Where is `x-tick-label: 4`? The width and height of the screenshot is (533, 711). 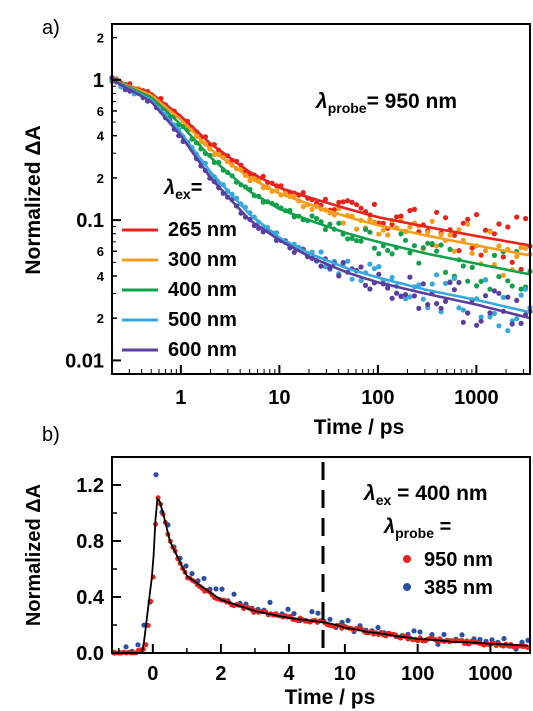 x-tick-label: 4 is located at coordinates (289, 674).